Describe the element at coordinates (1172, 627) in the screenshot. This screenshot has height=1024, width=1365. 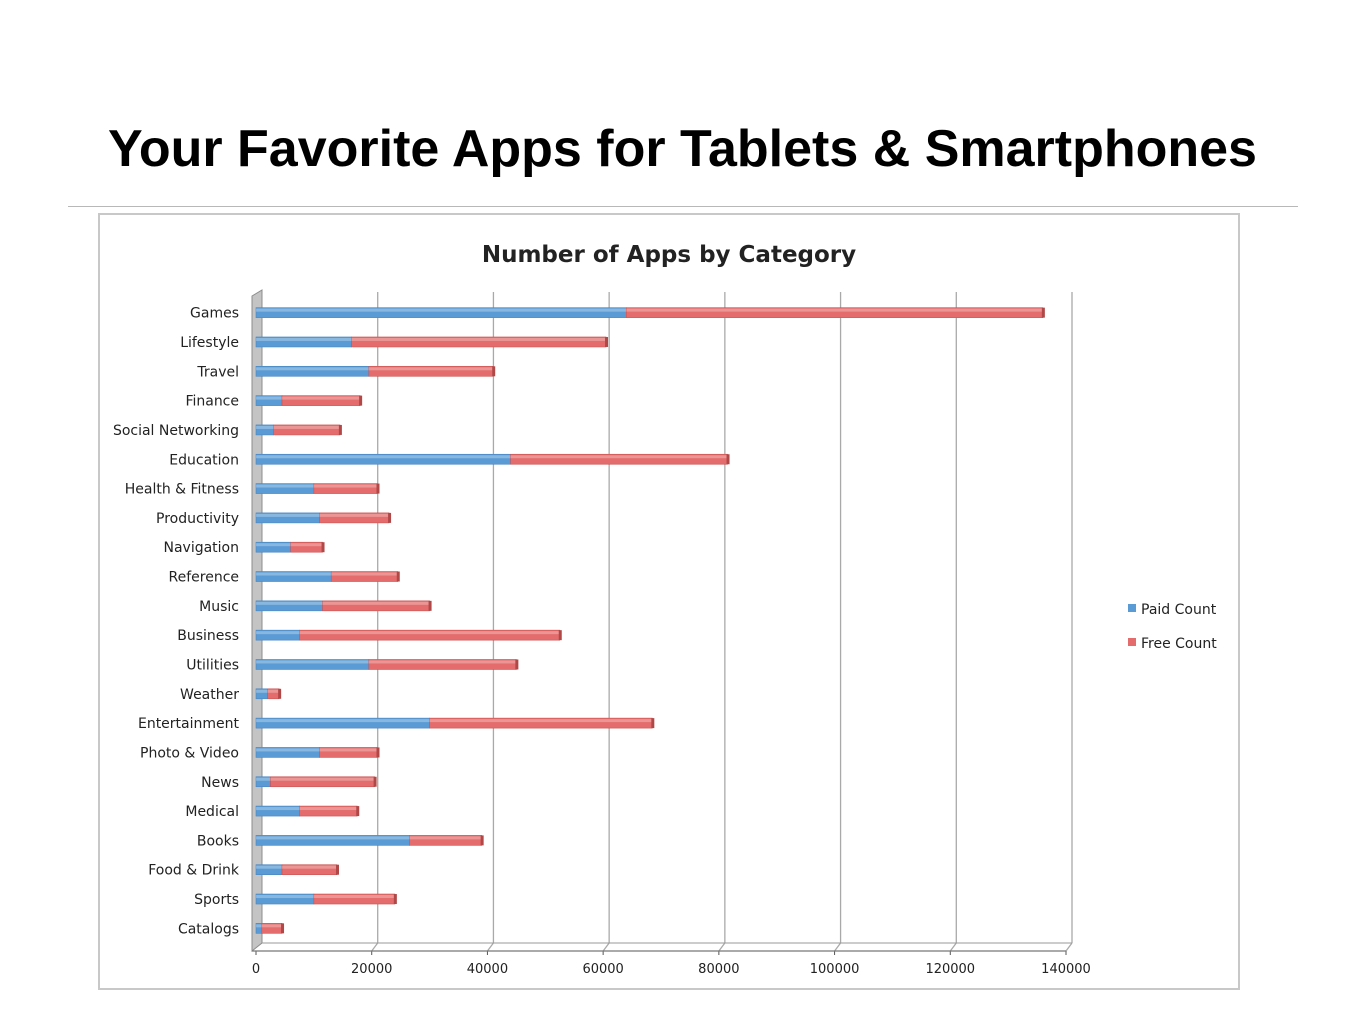
I see `legend: Paid Count Free Count` at that location.